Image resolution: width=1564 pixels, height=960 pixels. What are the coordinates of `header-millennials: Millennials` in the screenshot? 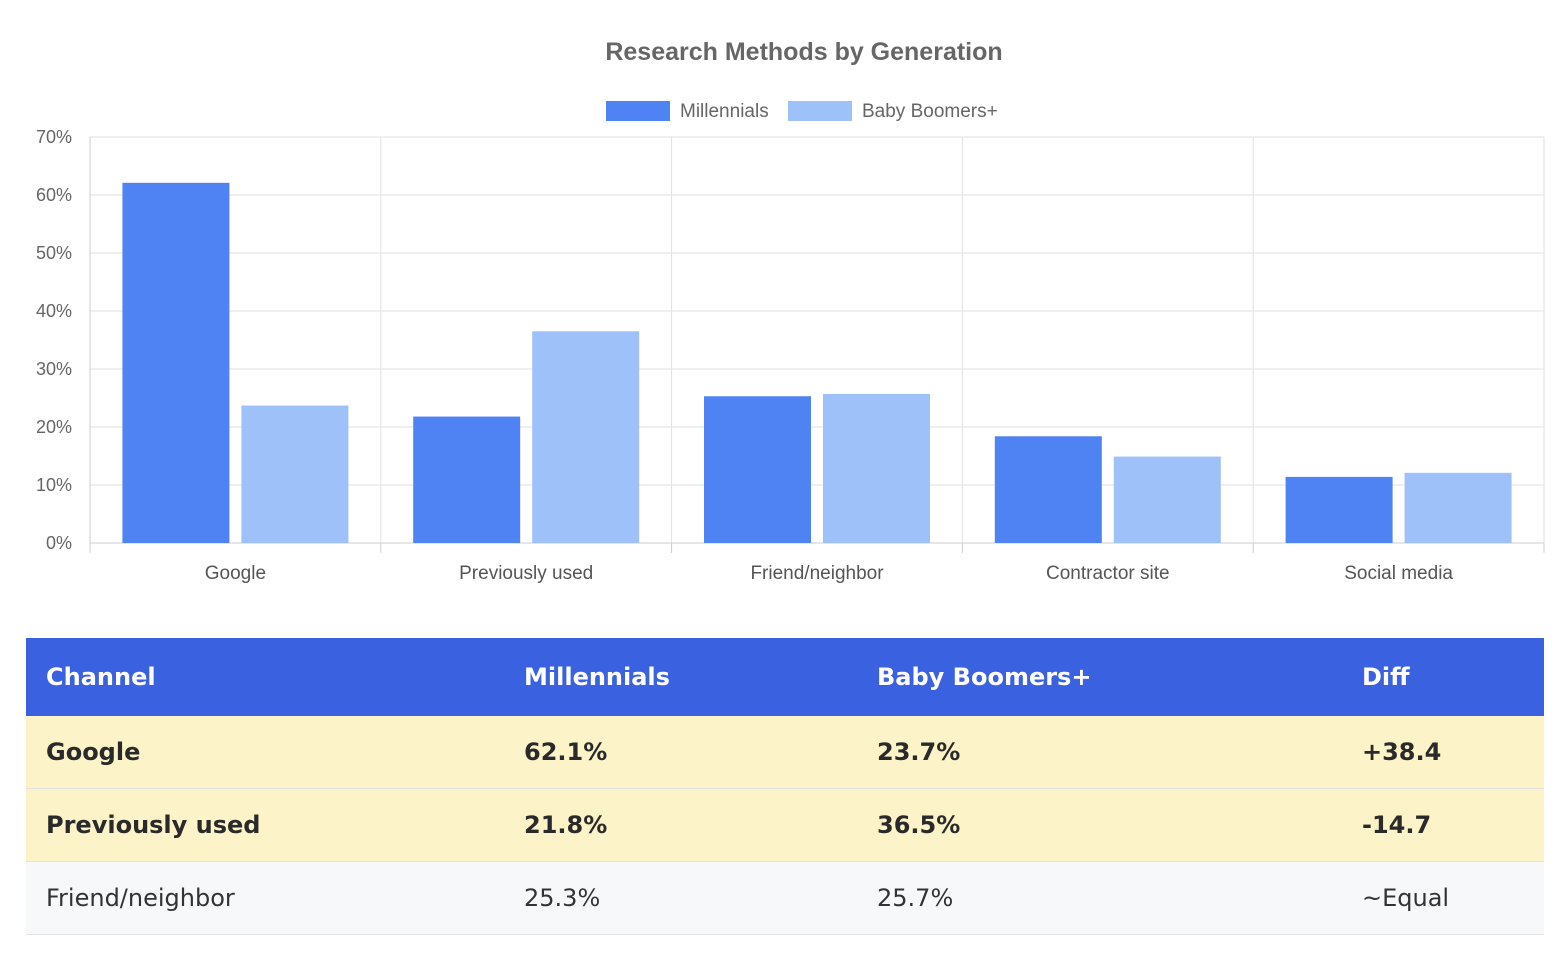 It's located at (680, 677).